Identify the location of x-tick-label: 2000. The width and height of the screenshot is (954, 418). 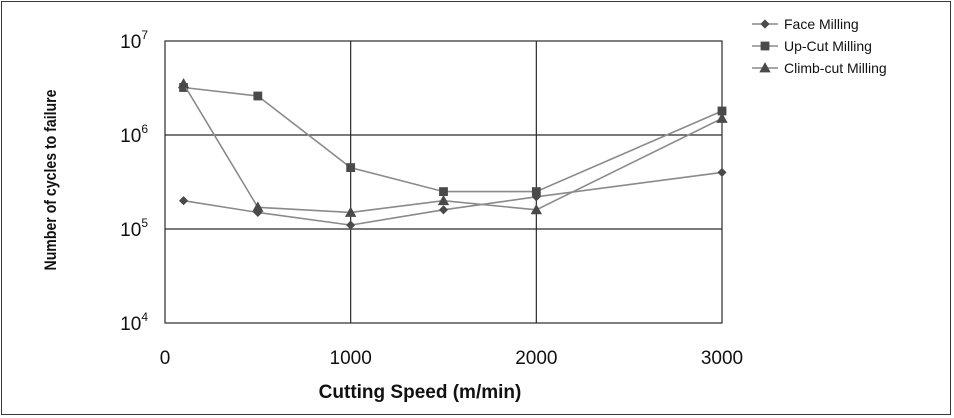
(536, 358).